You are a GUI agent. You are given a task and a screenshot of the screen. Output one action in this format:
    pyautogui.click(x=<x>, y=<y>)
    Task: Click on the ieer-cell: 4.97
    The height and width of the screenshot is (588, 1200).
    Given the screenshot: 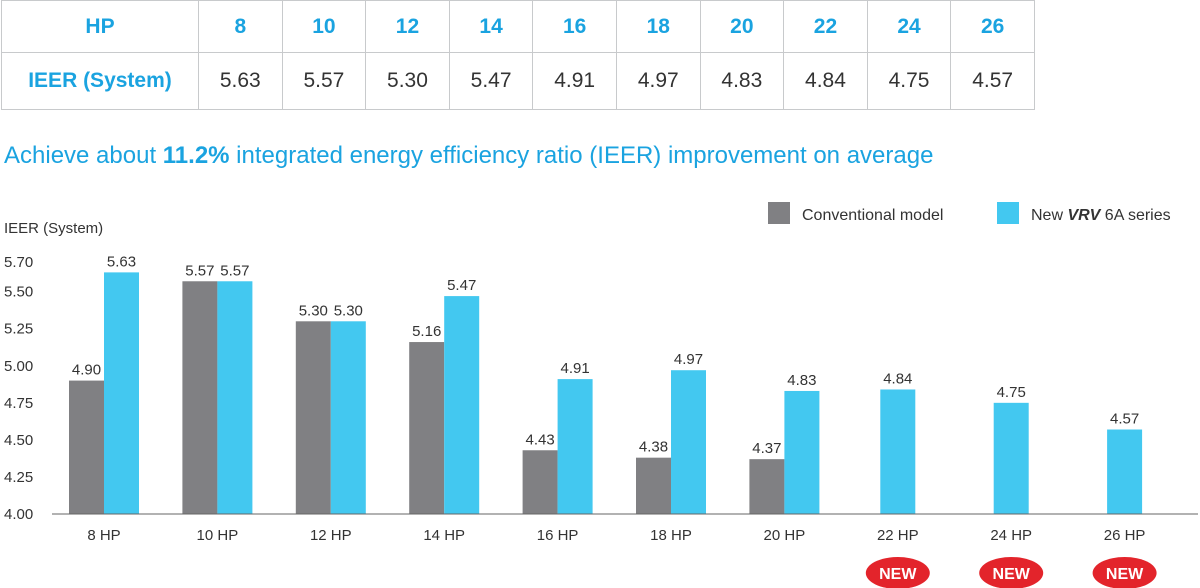 What is the action you would take?
    pyautogui.click(x=658, y=81)
    